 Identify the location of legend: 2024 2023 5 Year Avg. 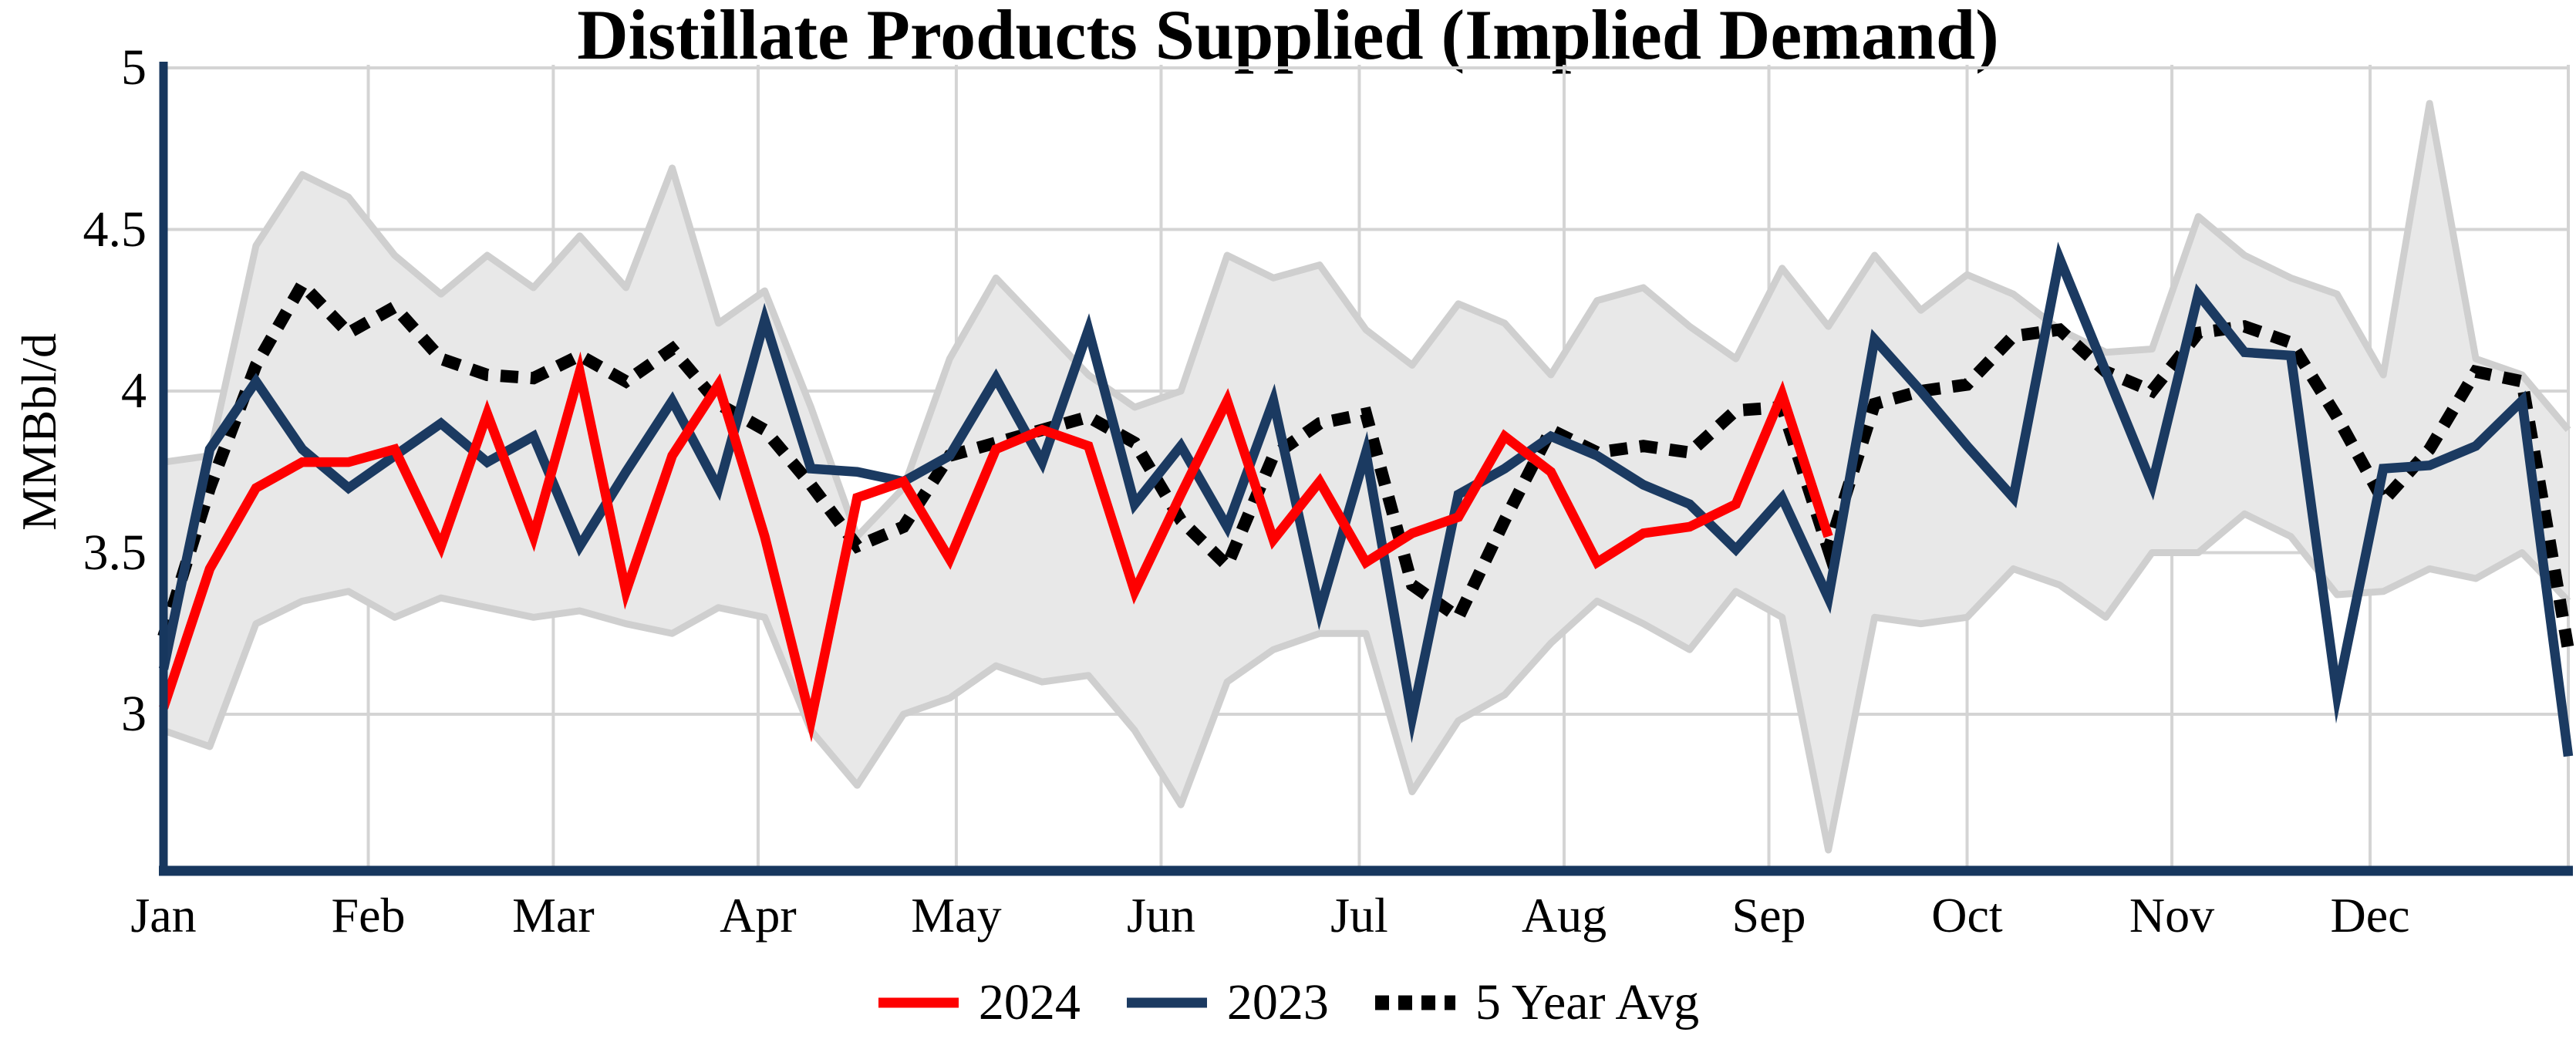
(1288, 1003).